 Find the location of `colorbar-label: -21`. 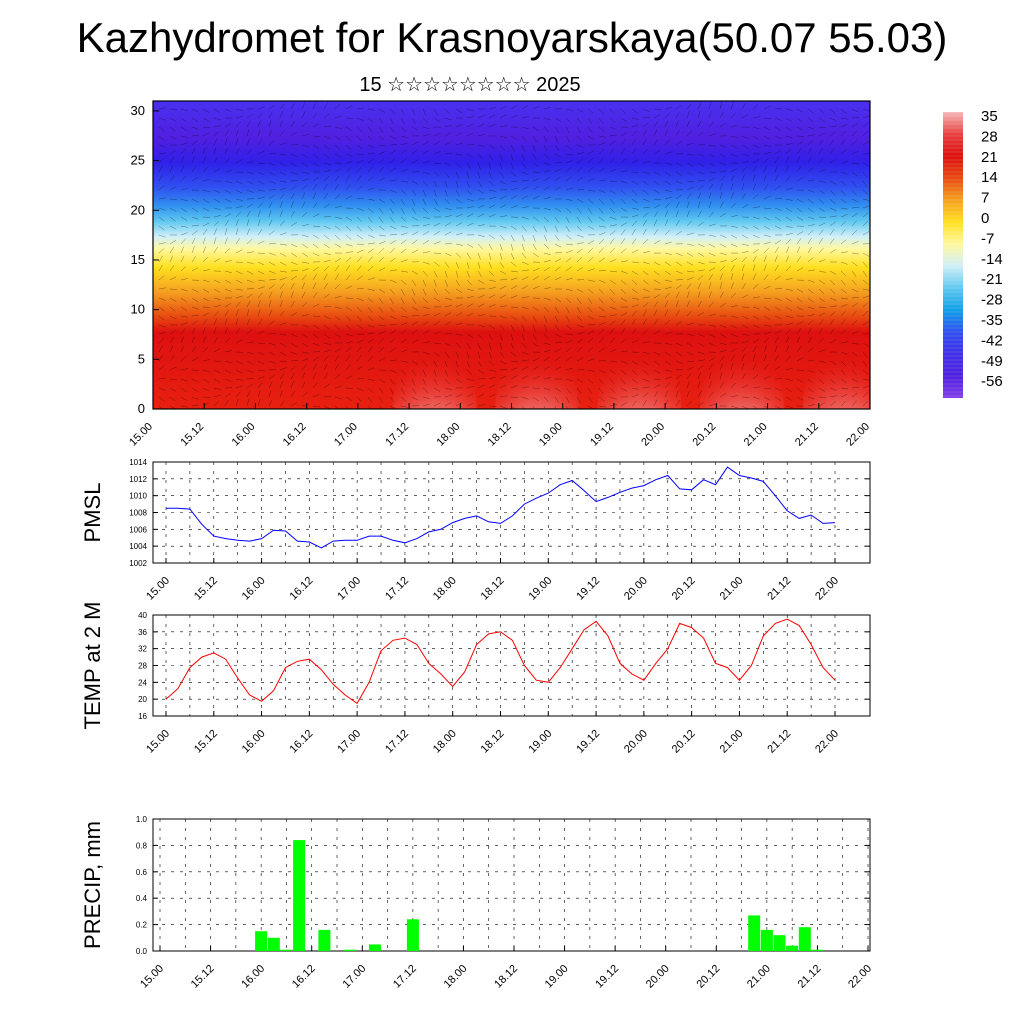

colorbar-label: -21 is located at coordinates (992, 279).